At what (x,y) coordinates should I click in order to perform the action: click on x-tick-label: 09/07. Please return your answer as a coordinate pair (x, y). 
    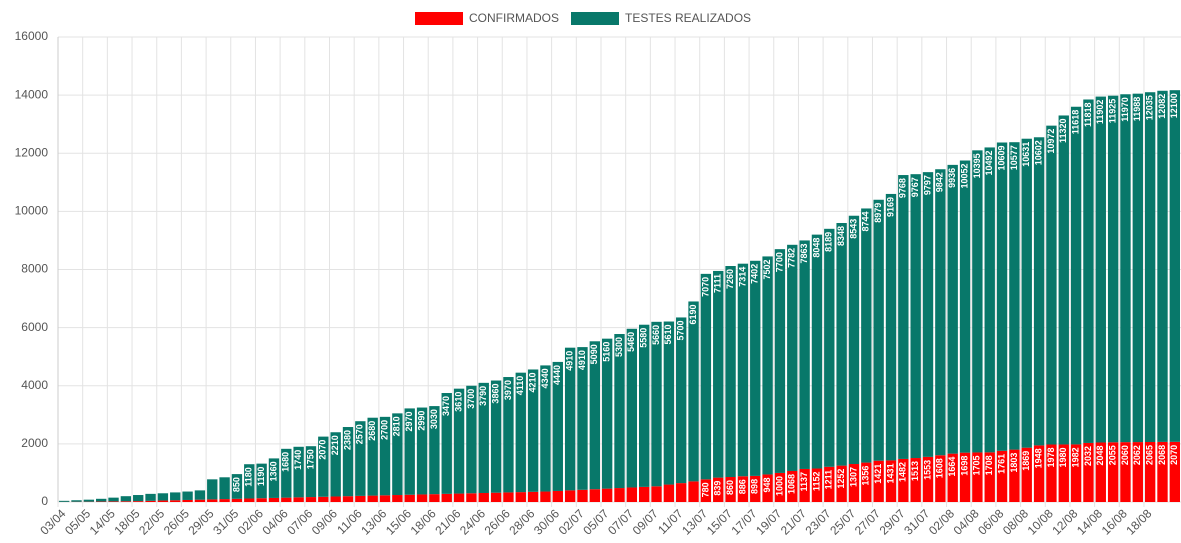
    Looking at the image, I should click on (645, 521).